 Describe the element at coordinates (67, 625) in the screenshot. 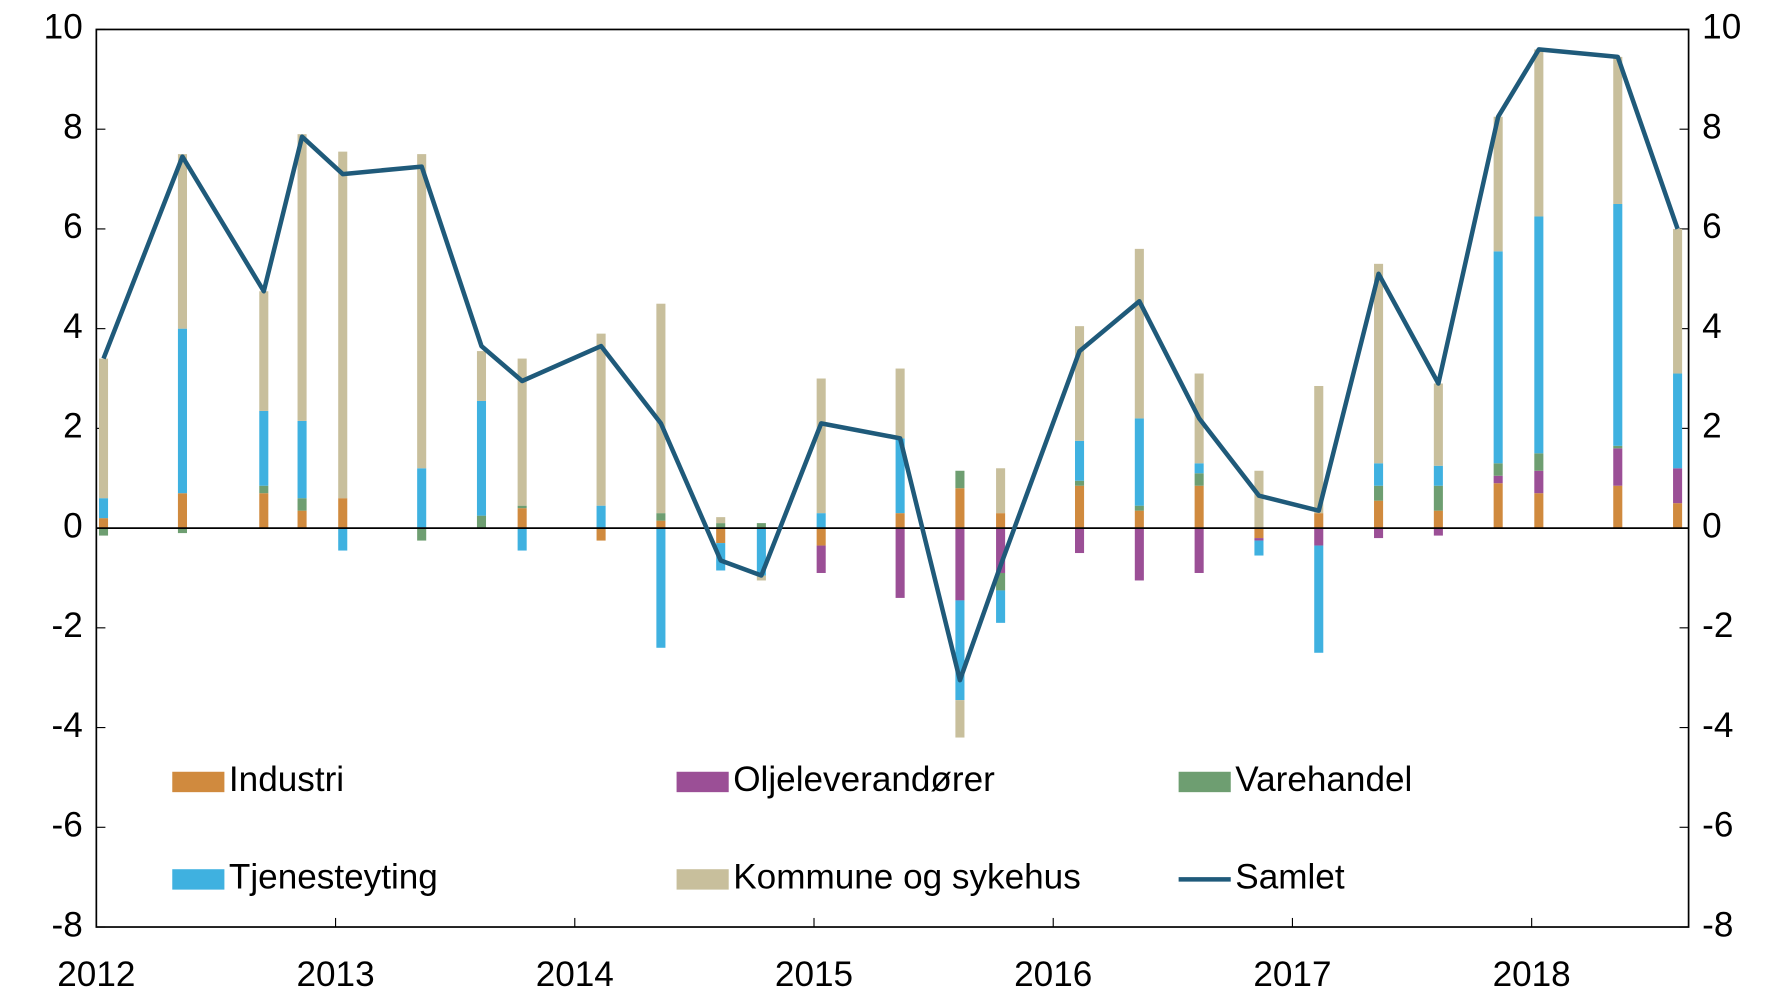

I see `y-tick-label: -2` at that location.